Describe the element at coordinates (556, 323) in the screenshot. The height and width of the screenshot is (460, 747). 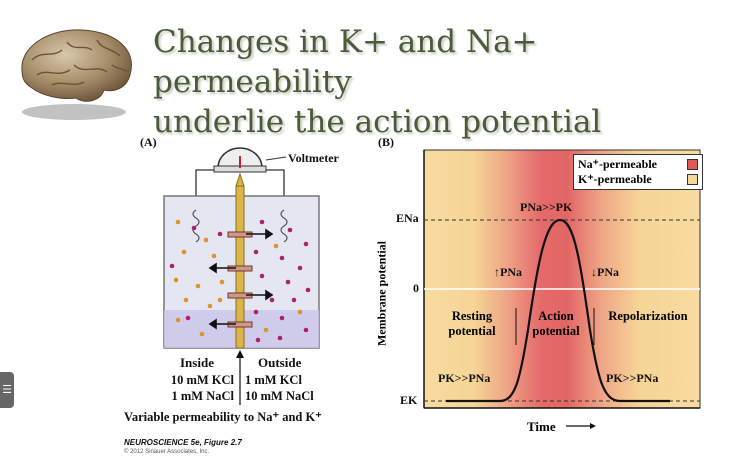
I see `phase-action: Action potential` at that location.